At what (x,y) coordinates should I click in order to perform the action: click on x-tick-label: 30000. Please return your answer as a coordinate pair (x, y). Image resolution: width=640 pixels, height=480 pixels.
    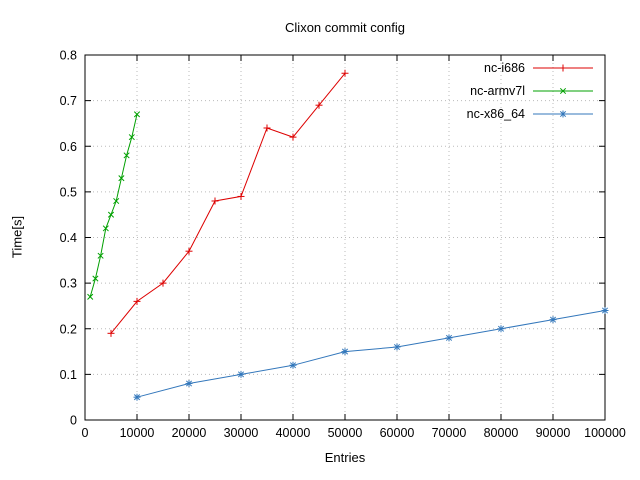
    Looking at the image, I should click on (241, 433).